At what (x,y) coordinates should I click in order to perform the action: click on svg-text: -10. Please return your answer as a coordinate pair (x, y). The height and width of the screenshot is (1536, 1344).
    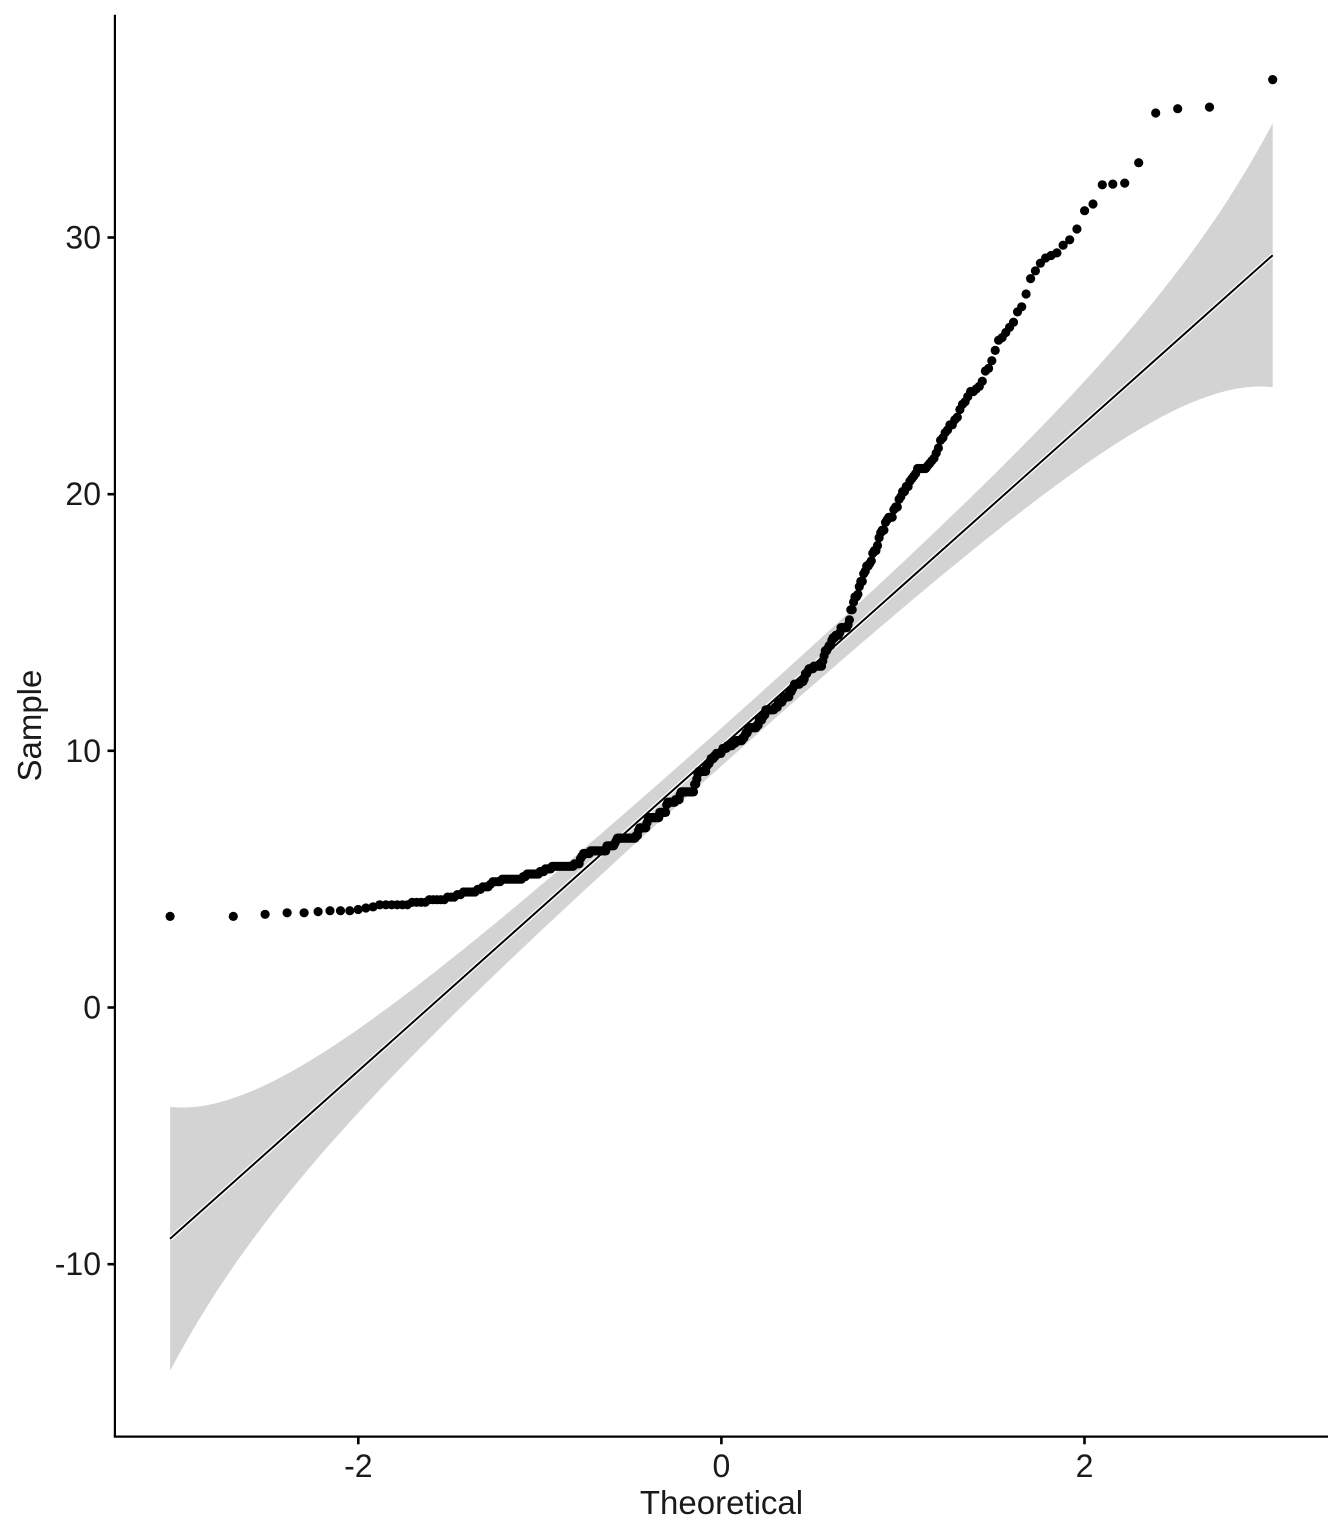
    Looking at the image, I should click on (78, 1264).